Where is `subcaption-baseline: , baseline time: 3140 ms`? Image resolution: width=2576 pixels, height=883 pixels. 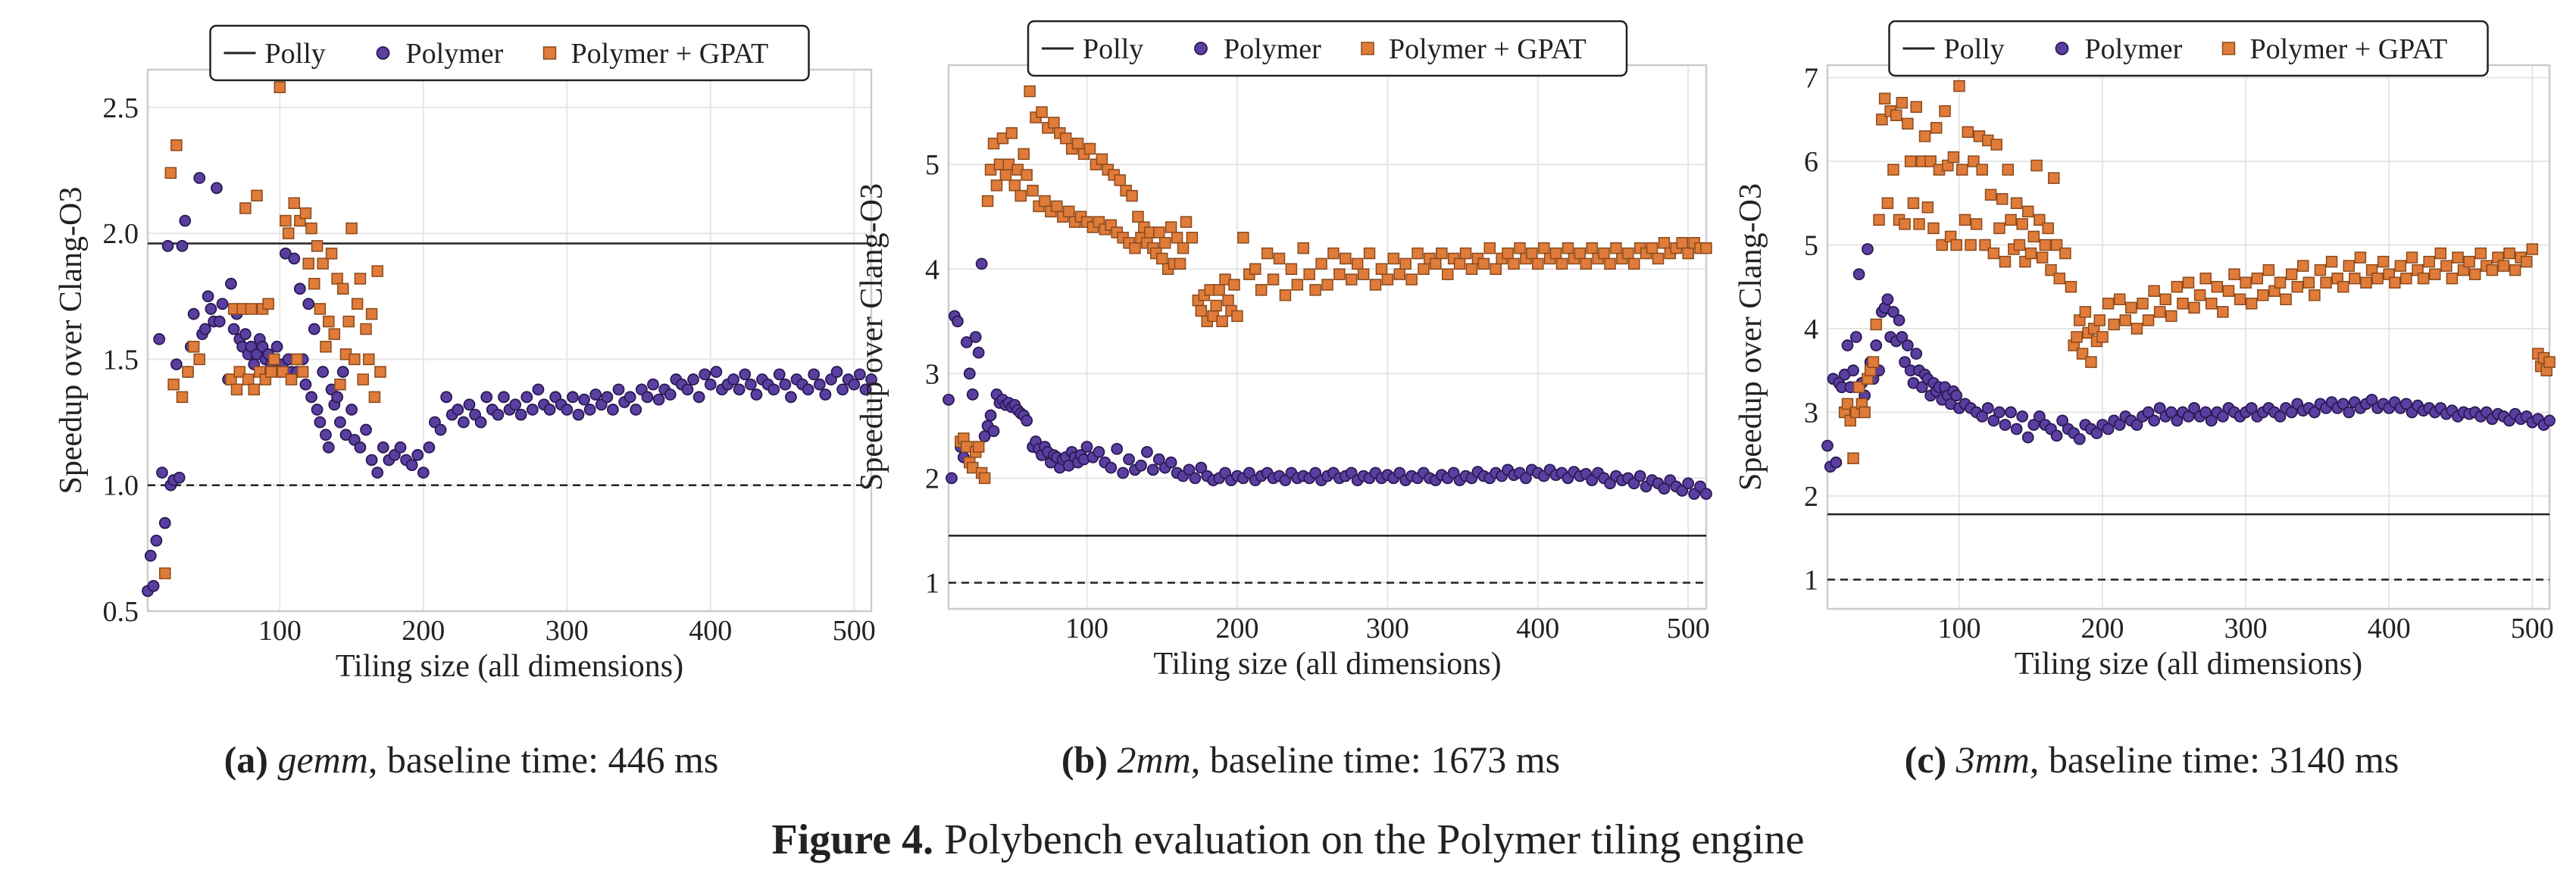 subcaption-baseline: , baseline time: 3140 ms is located at coordinates (2214, 760).